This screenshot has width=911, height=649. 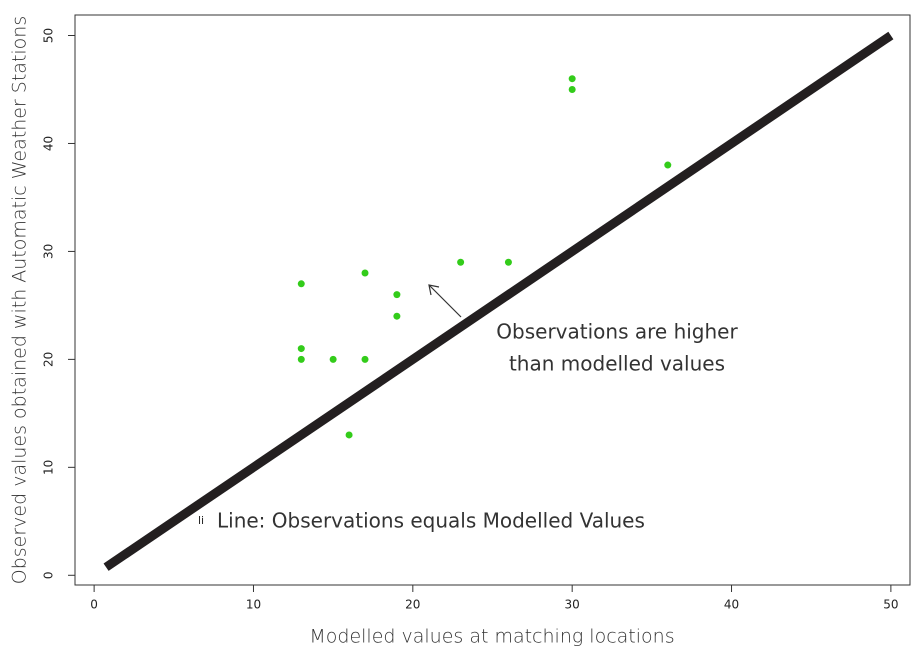 What do you see at coordinates (572, 605) in the screenshot?
I see `x-tick-label: 30` at bounding box center [572, 605].